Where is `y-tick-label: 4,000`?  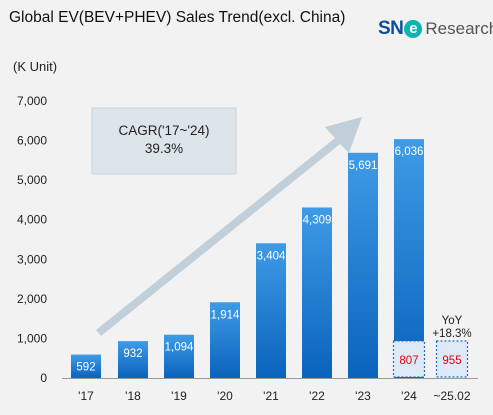 y-tick-label: 4,000 is located at coordinates (32, 220).